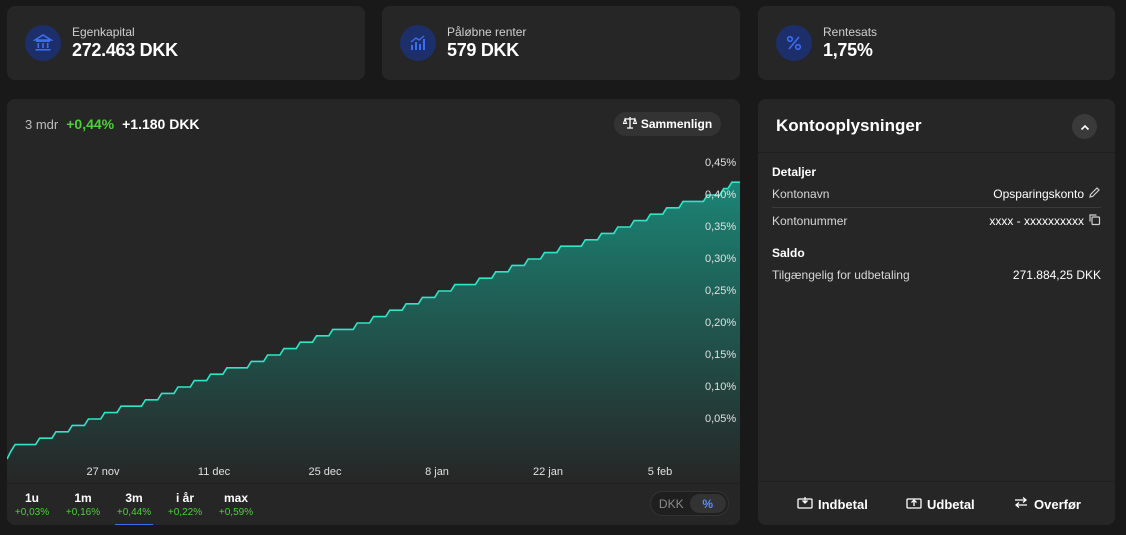 The height and width of the screenshot is (535, 1126). What do you see at coordinates (184, 498) in the screenshot?
I see `range-label: i år` at bounding box center [184, 498].